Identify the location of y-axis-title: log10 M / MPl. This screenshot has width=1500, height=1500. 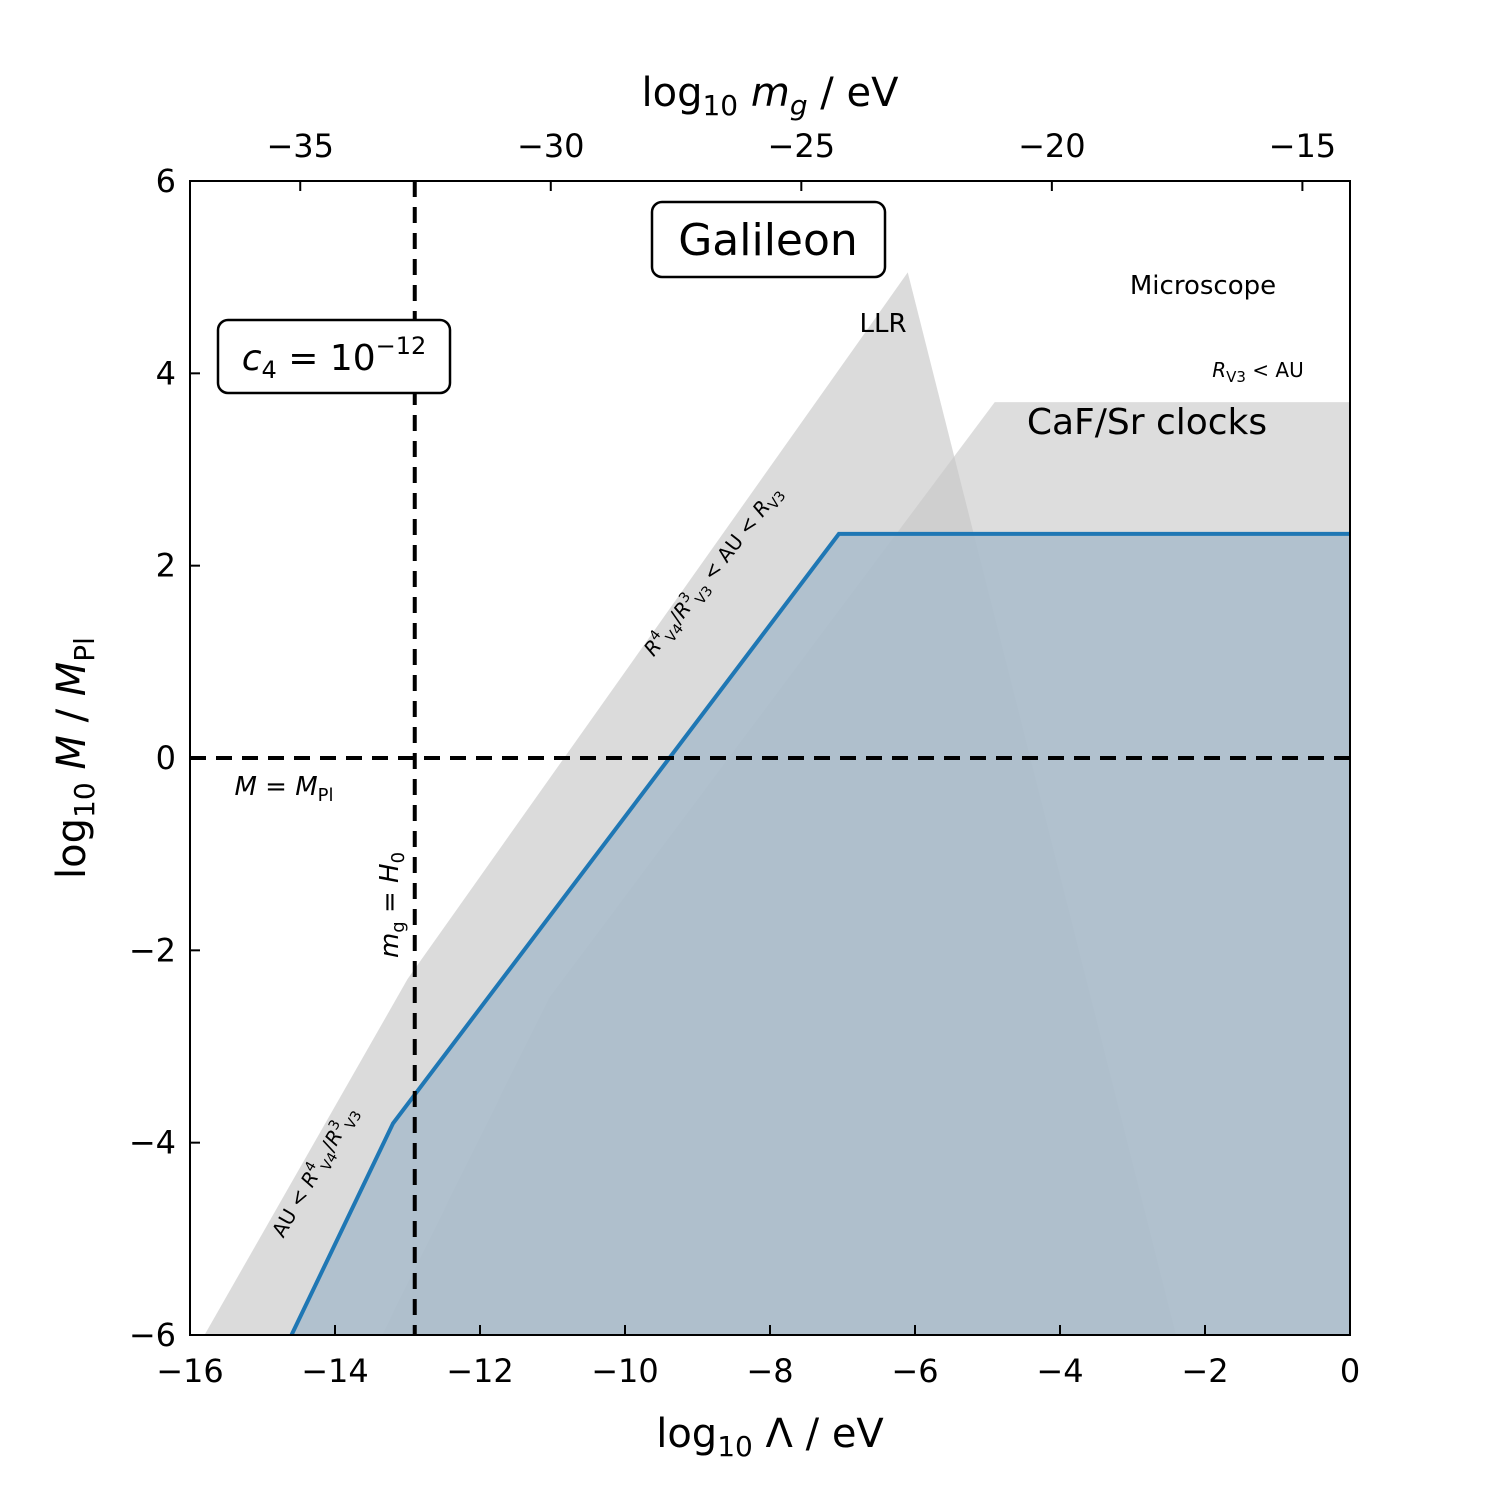
(75, 758).